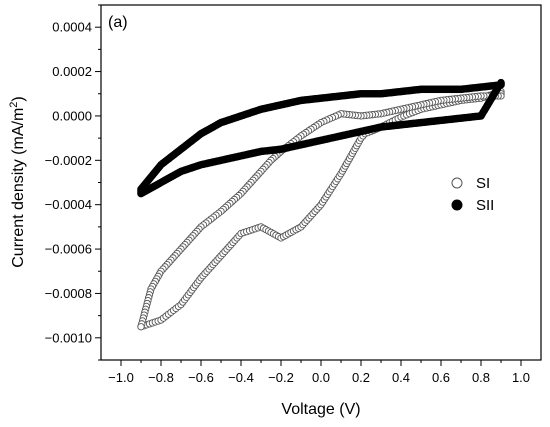  I want to click on x-tick-label: 1.0, so click(521, 377).